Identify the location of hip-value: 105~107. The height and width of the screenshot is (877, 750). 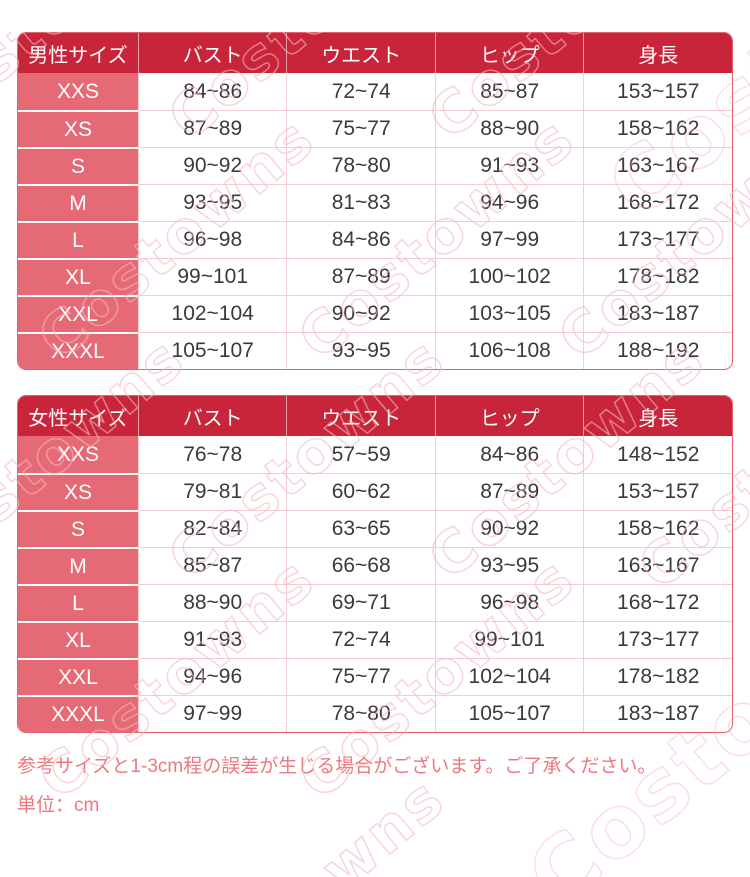
(509, 713).